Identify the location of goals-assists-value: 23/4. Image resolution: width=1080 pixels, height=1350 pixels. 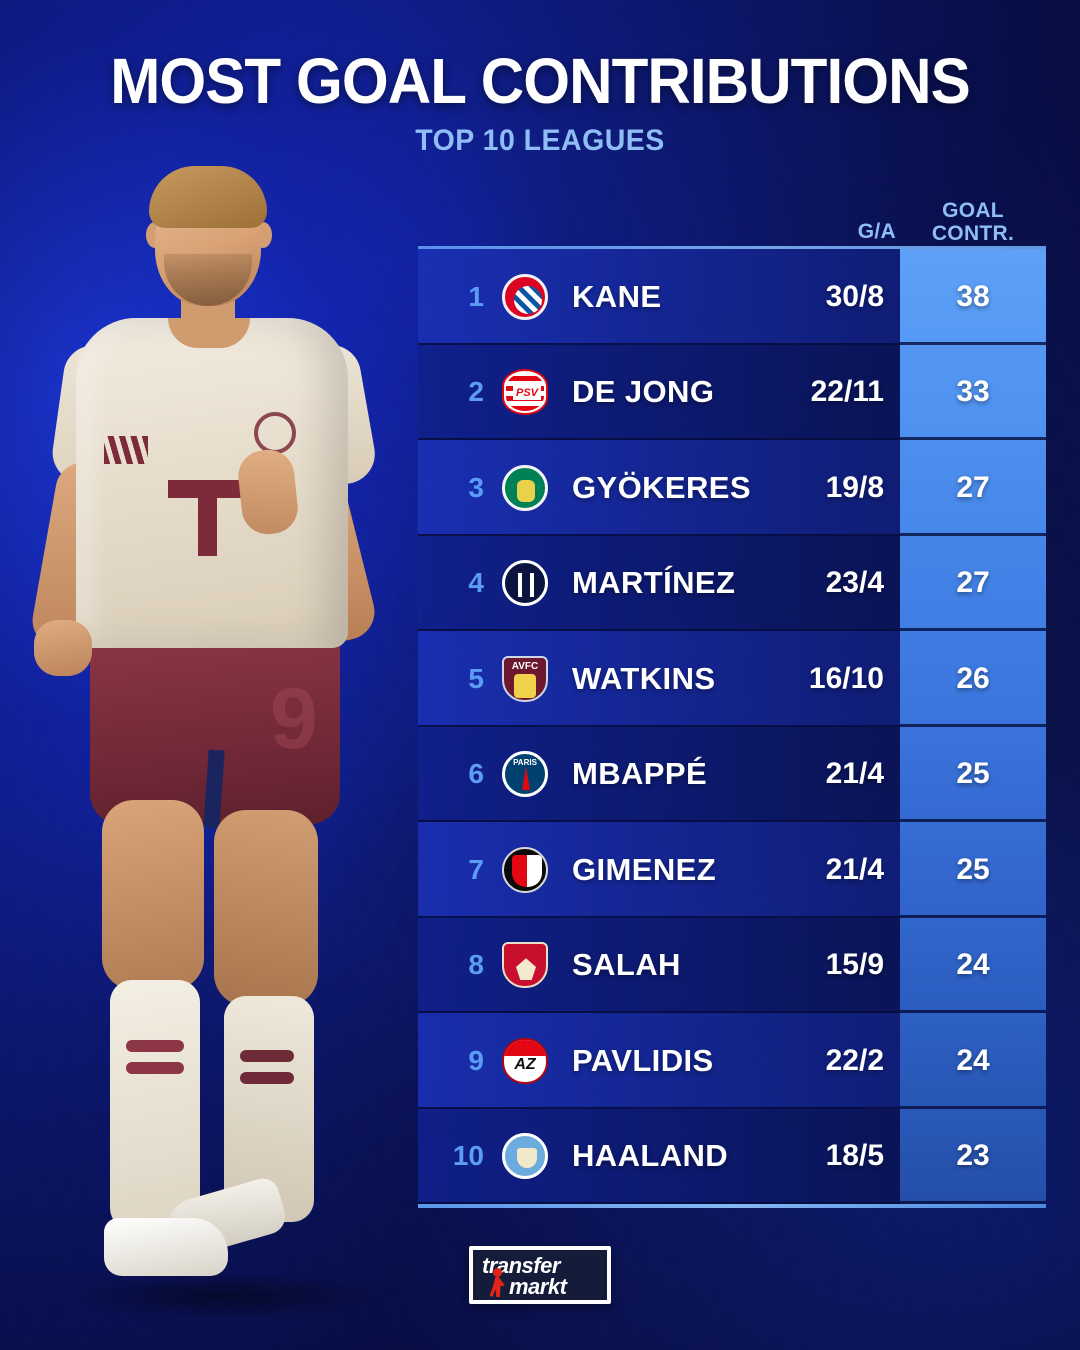
(854, 583).